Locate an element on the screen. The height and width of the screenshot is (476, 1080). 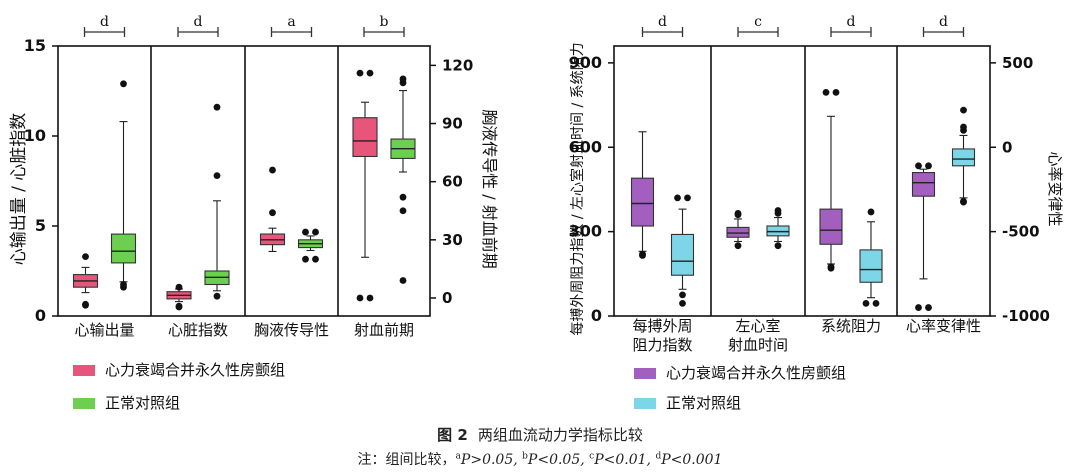
left-axis-tick-label: 900 is located at coordinates (585, 62).